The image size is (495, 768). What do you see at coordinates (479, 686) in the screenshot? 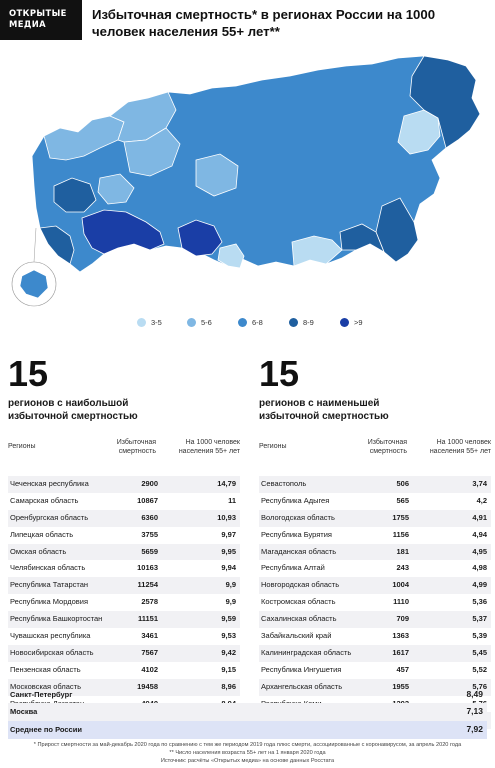
I see `rate-per-1000: 5,76` at bounding box center [479, 686].